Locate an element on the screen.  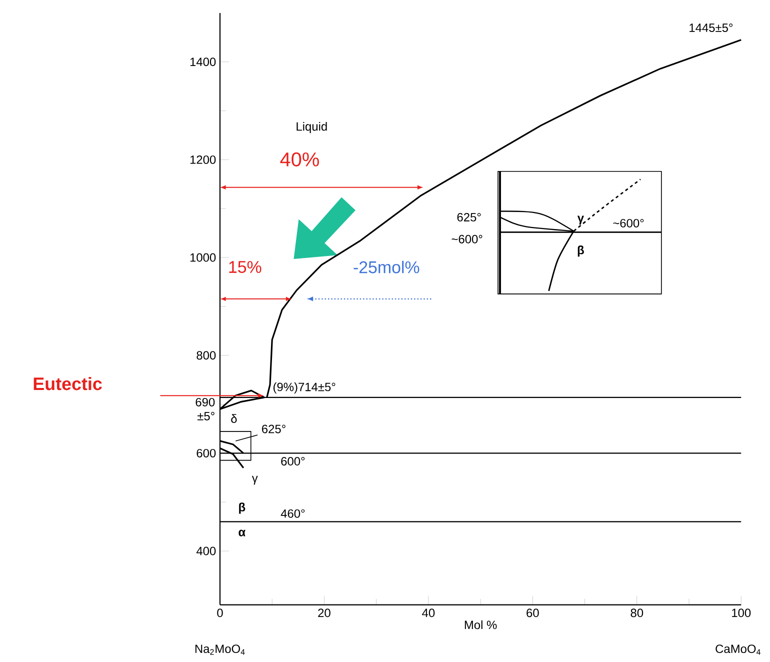
ref-line-label: 460° is located at coordinates (292, 514).